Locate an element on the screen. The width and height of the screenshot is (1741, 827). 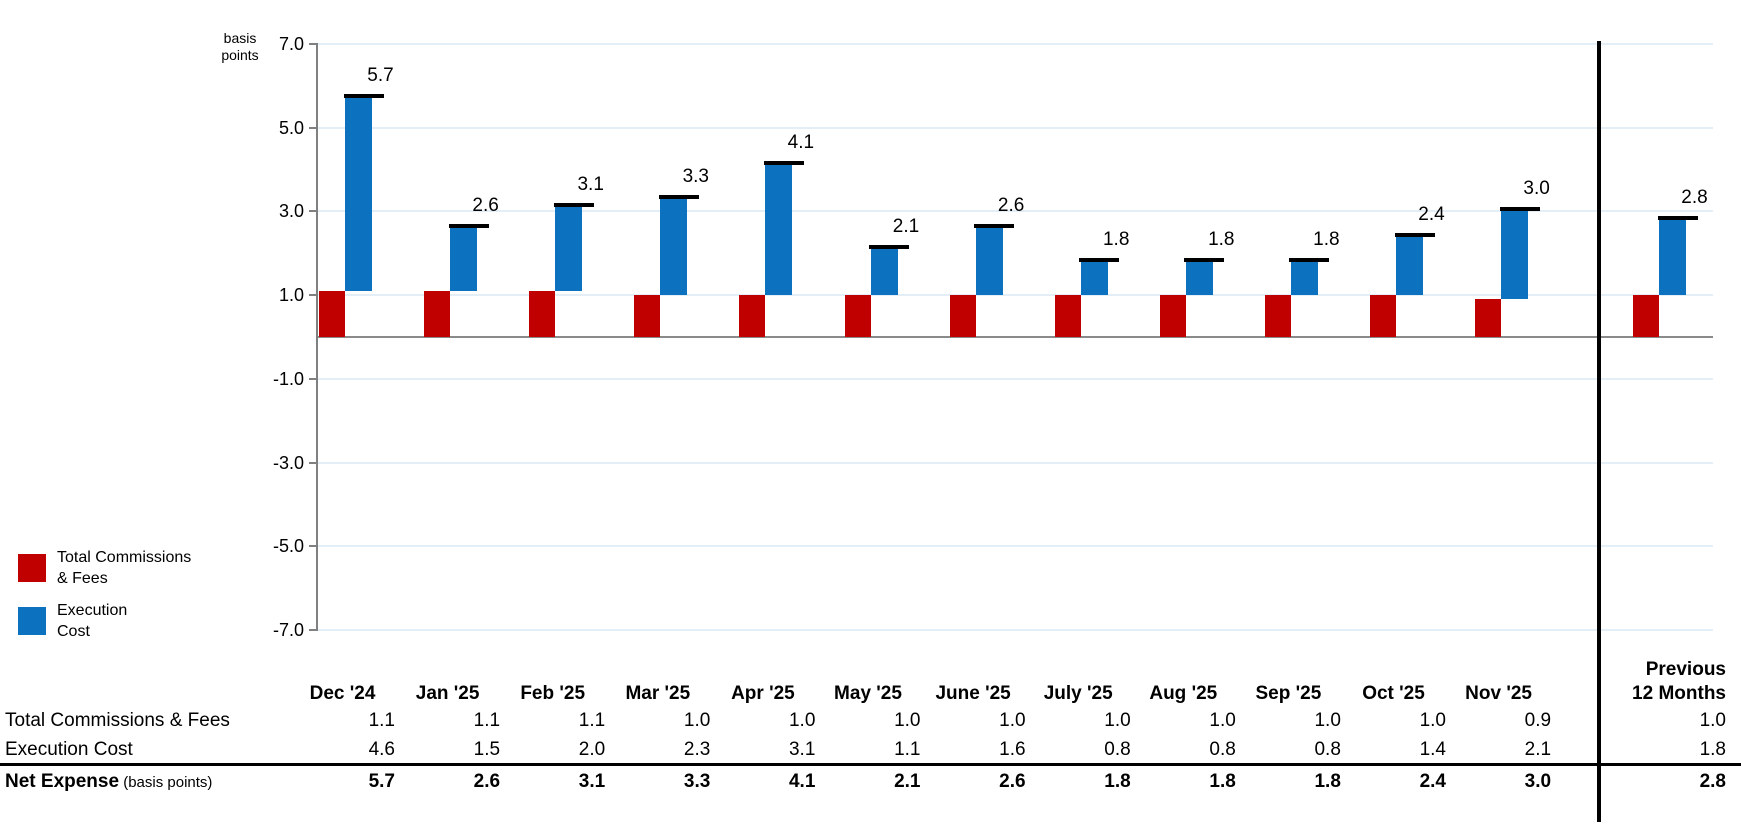
table-col-header: Feb '25 is located at coordinates (553, 693).